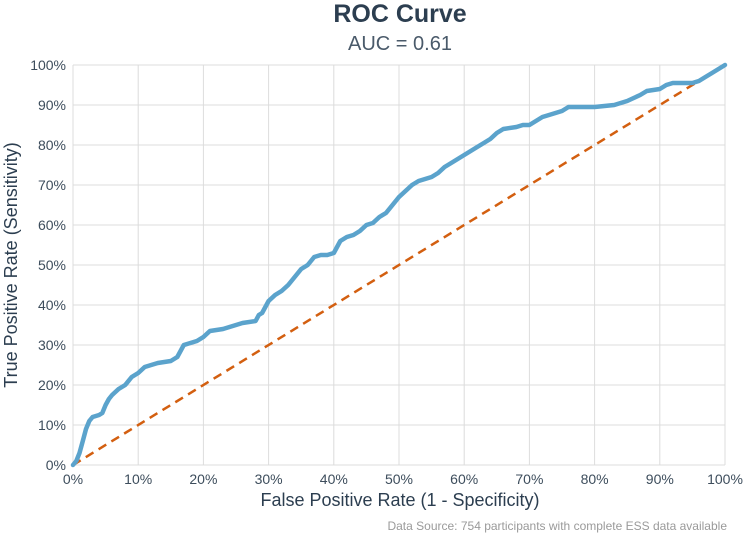 The height and width of the screenshot is (537, 750). I want to click on y-tick-label: 90%, so click(52, 105).